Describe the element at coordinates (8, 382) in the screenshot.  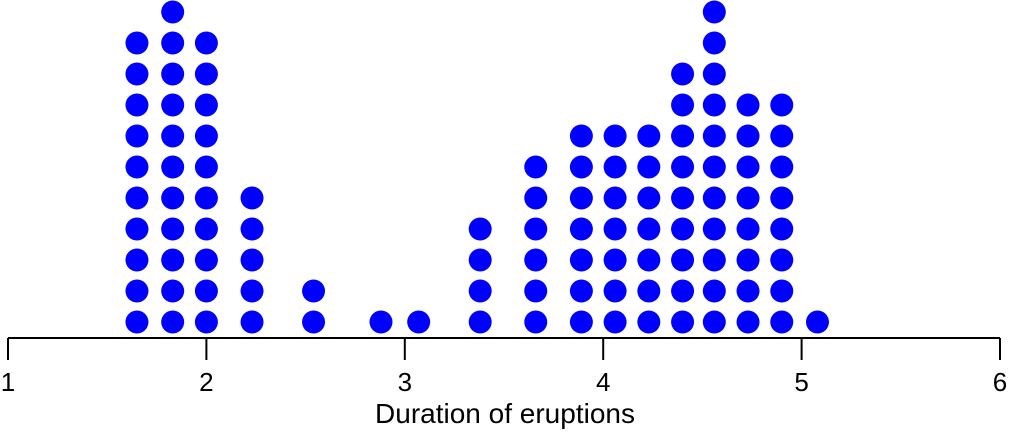
I see `x-tick-label: 1` at that location.